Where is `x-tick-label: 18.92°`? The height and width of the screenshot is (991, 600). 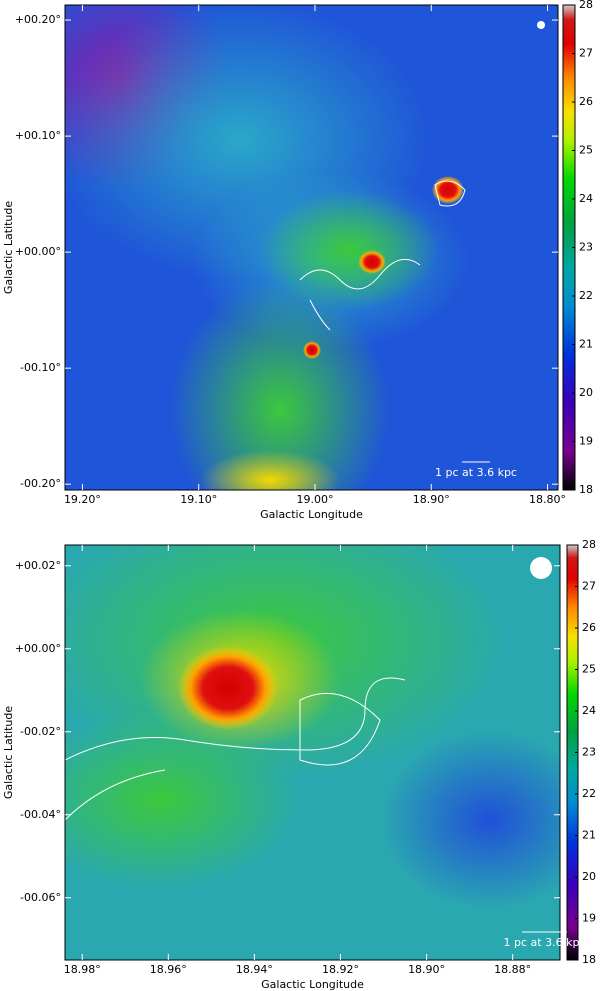 x-tick-label: 18.92° is located at coordinates (340, 969).